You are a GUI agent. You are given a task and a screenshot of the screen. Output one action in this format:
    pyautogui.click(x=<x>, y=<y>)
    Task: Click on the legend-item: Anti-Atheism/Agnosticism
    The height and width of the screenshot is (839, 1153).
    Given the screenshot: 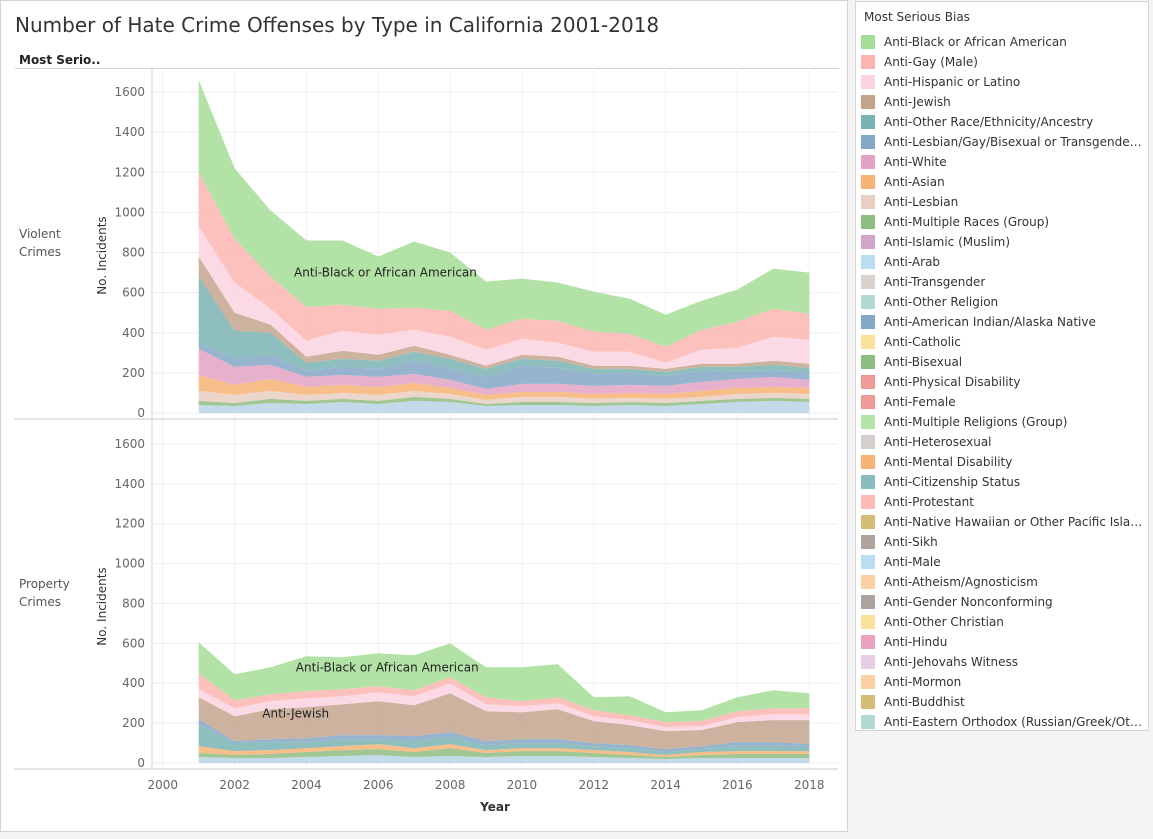 What is the action you would take?
    pyautogui.click(x=1002, y=582)
    